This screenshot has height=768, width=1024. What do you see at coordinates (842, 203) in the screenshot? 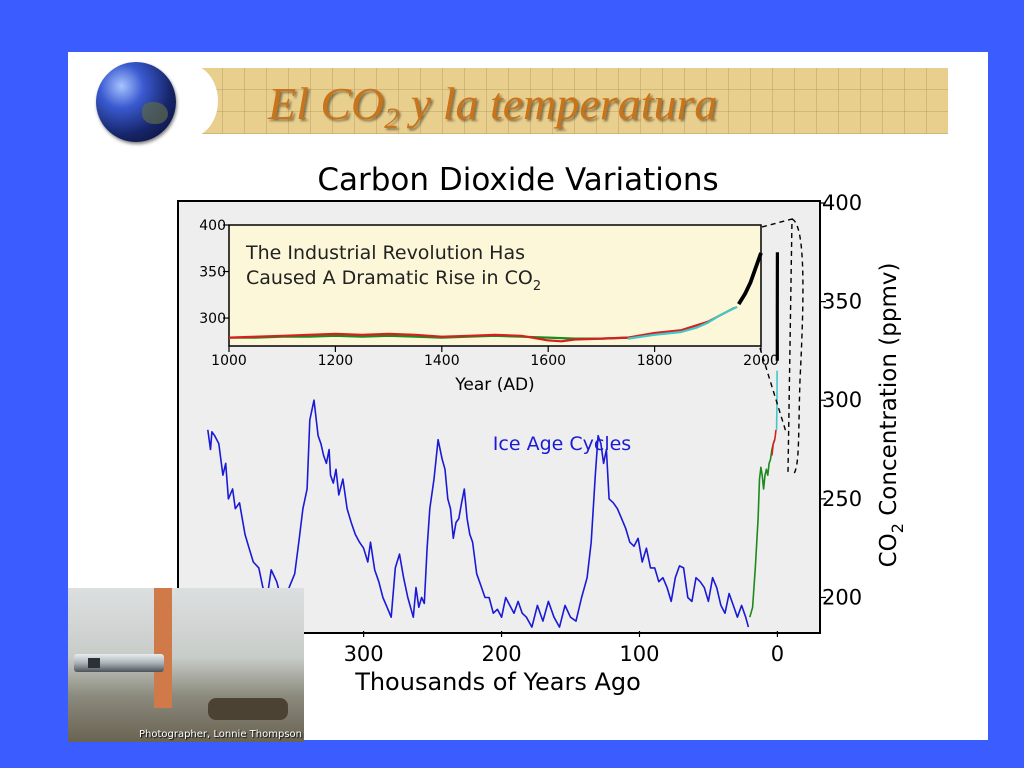
I see `main-y-tick-label-0: 400` at bounding box center [842, 203].